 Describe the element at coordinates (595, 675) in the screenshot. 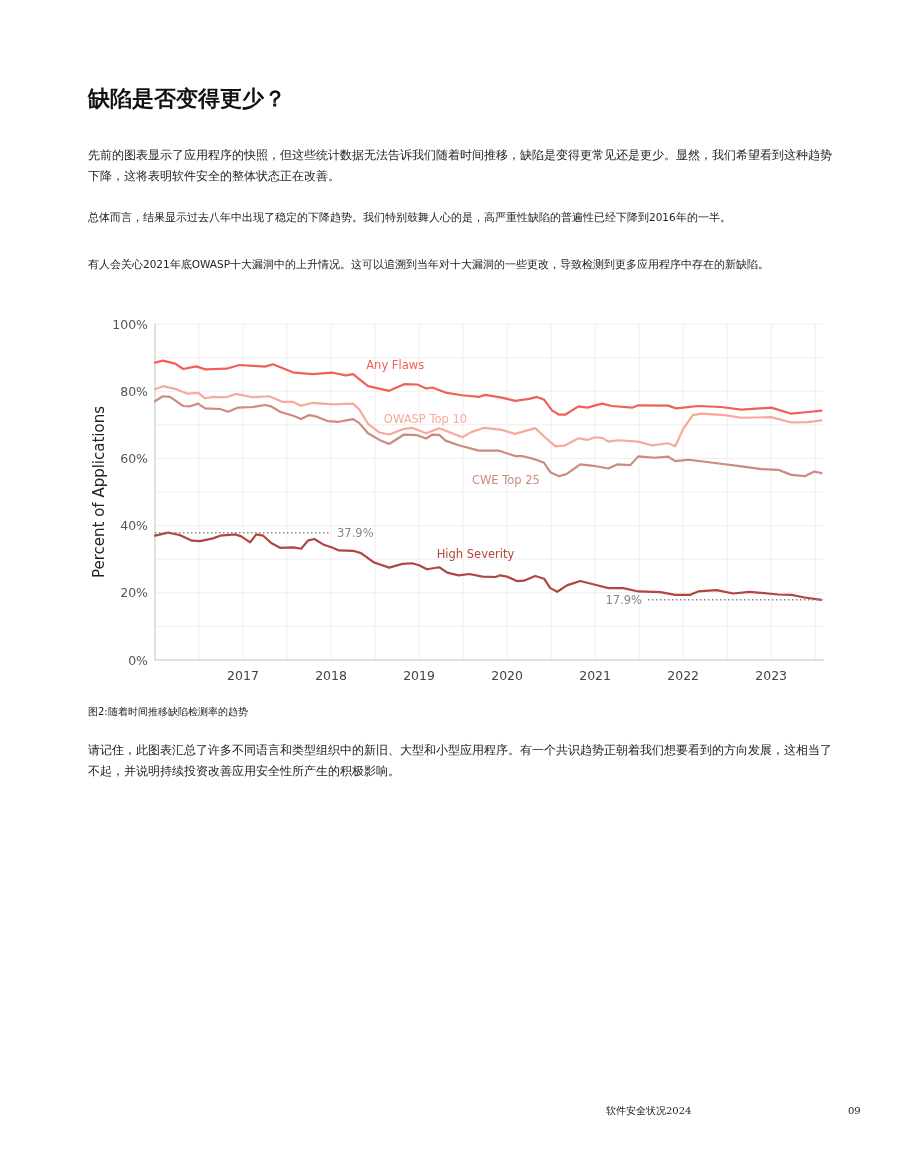

I see `x-tick-label: 2021` at that location.